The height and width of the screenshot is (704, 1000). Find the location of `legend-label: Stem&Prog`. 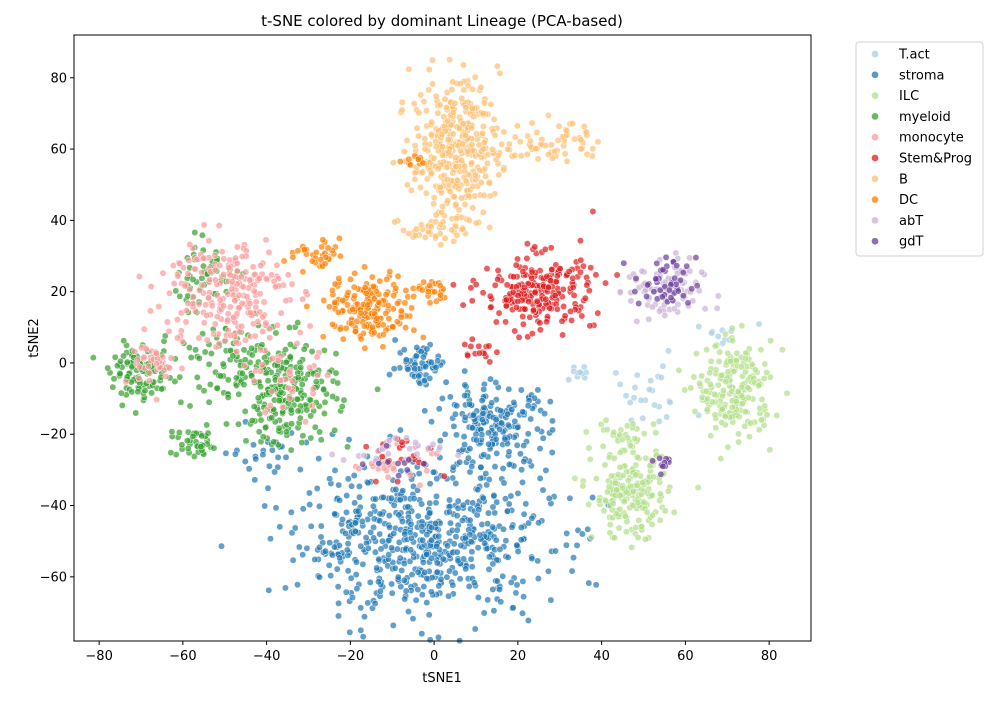

legend-label: Stem&Prog is located at coordinates (935, 159).